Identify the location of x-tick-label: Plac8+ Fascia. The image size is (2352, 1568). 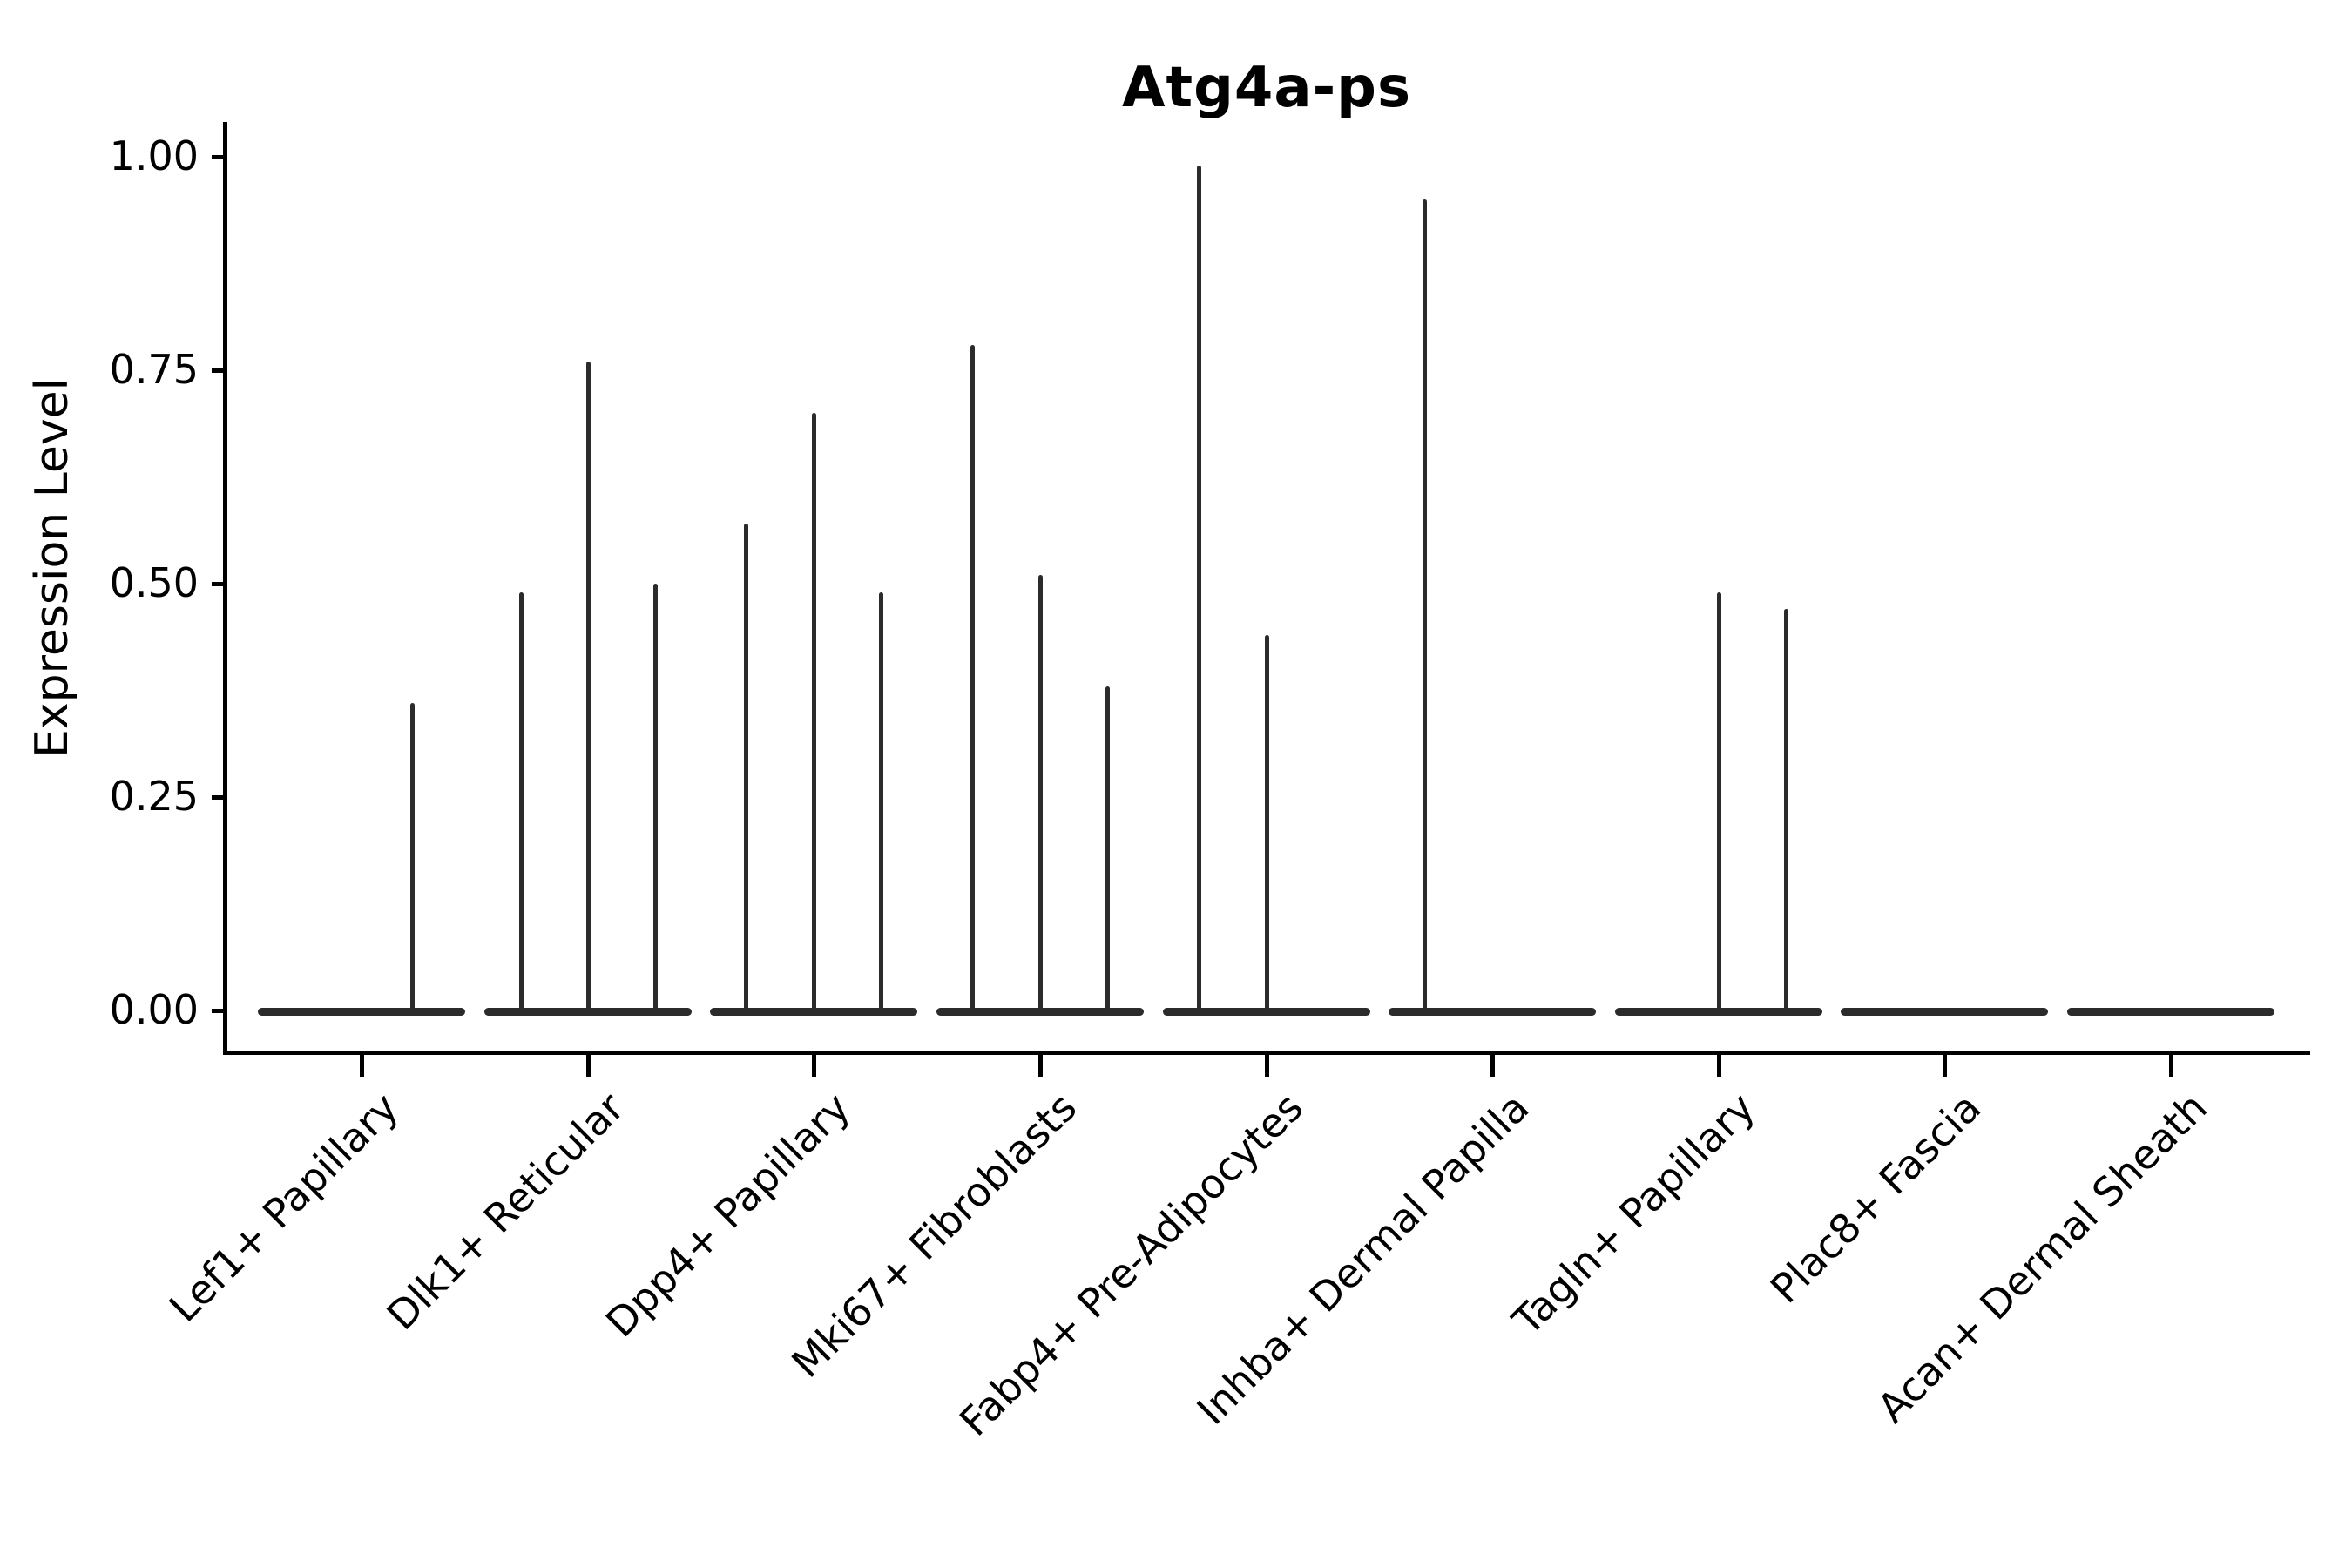
(1876, 1198).